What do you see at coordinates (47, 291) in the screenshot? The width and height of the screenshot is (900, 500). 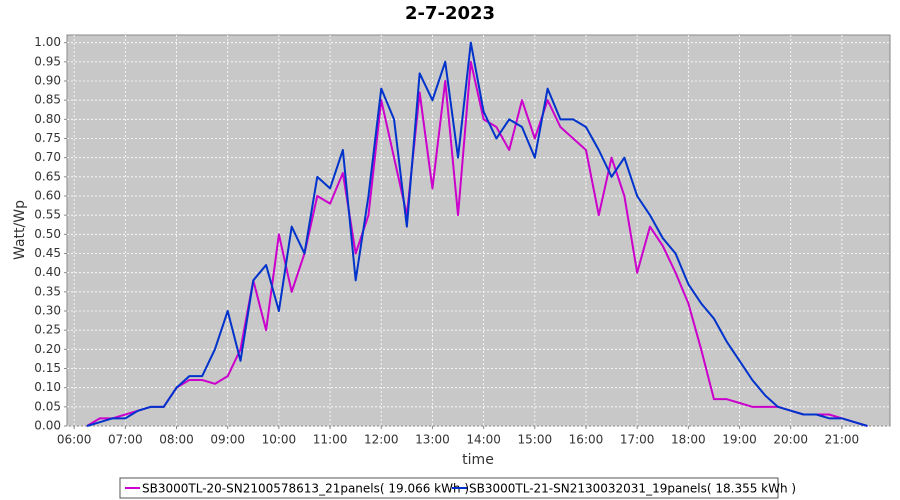 I see `y-tick-label: 0.35` at bounding box center [47, 291].